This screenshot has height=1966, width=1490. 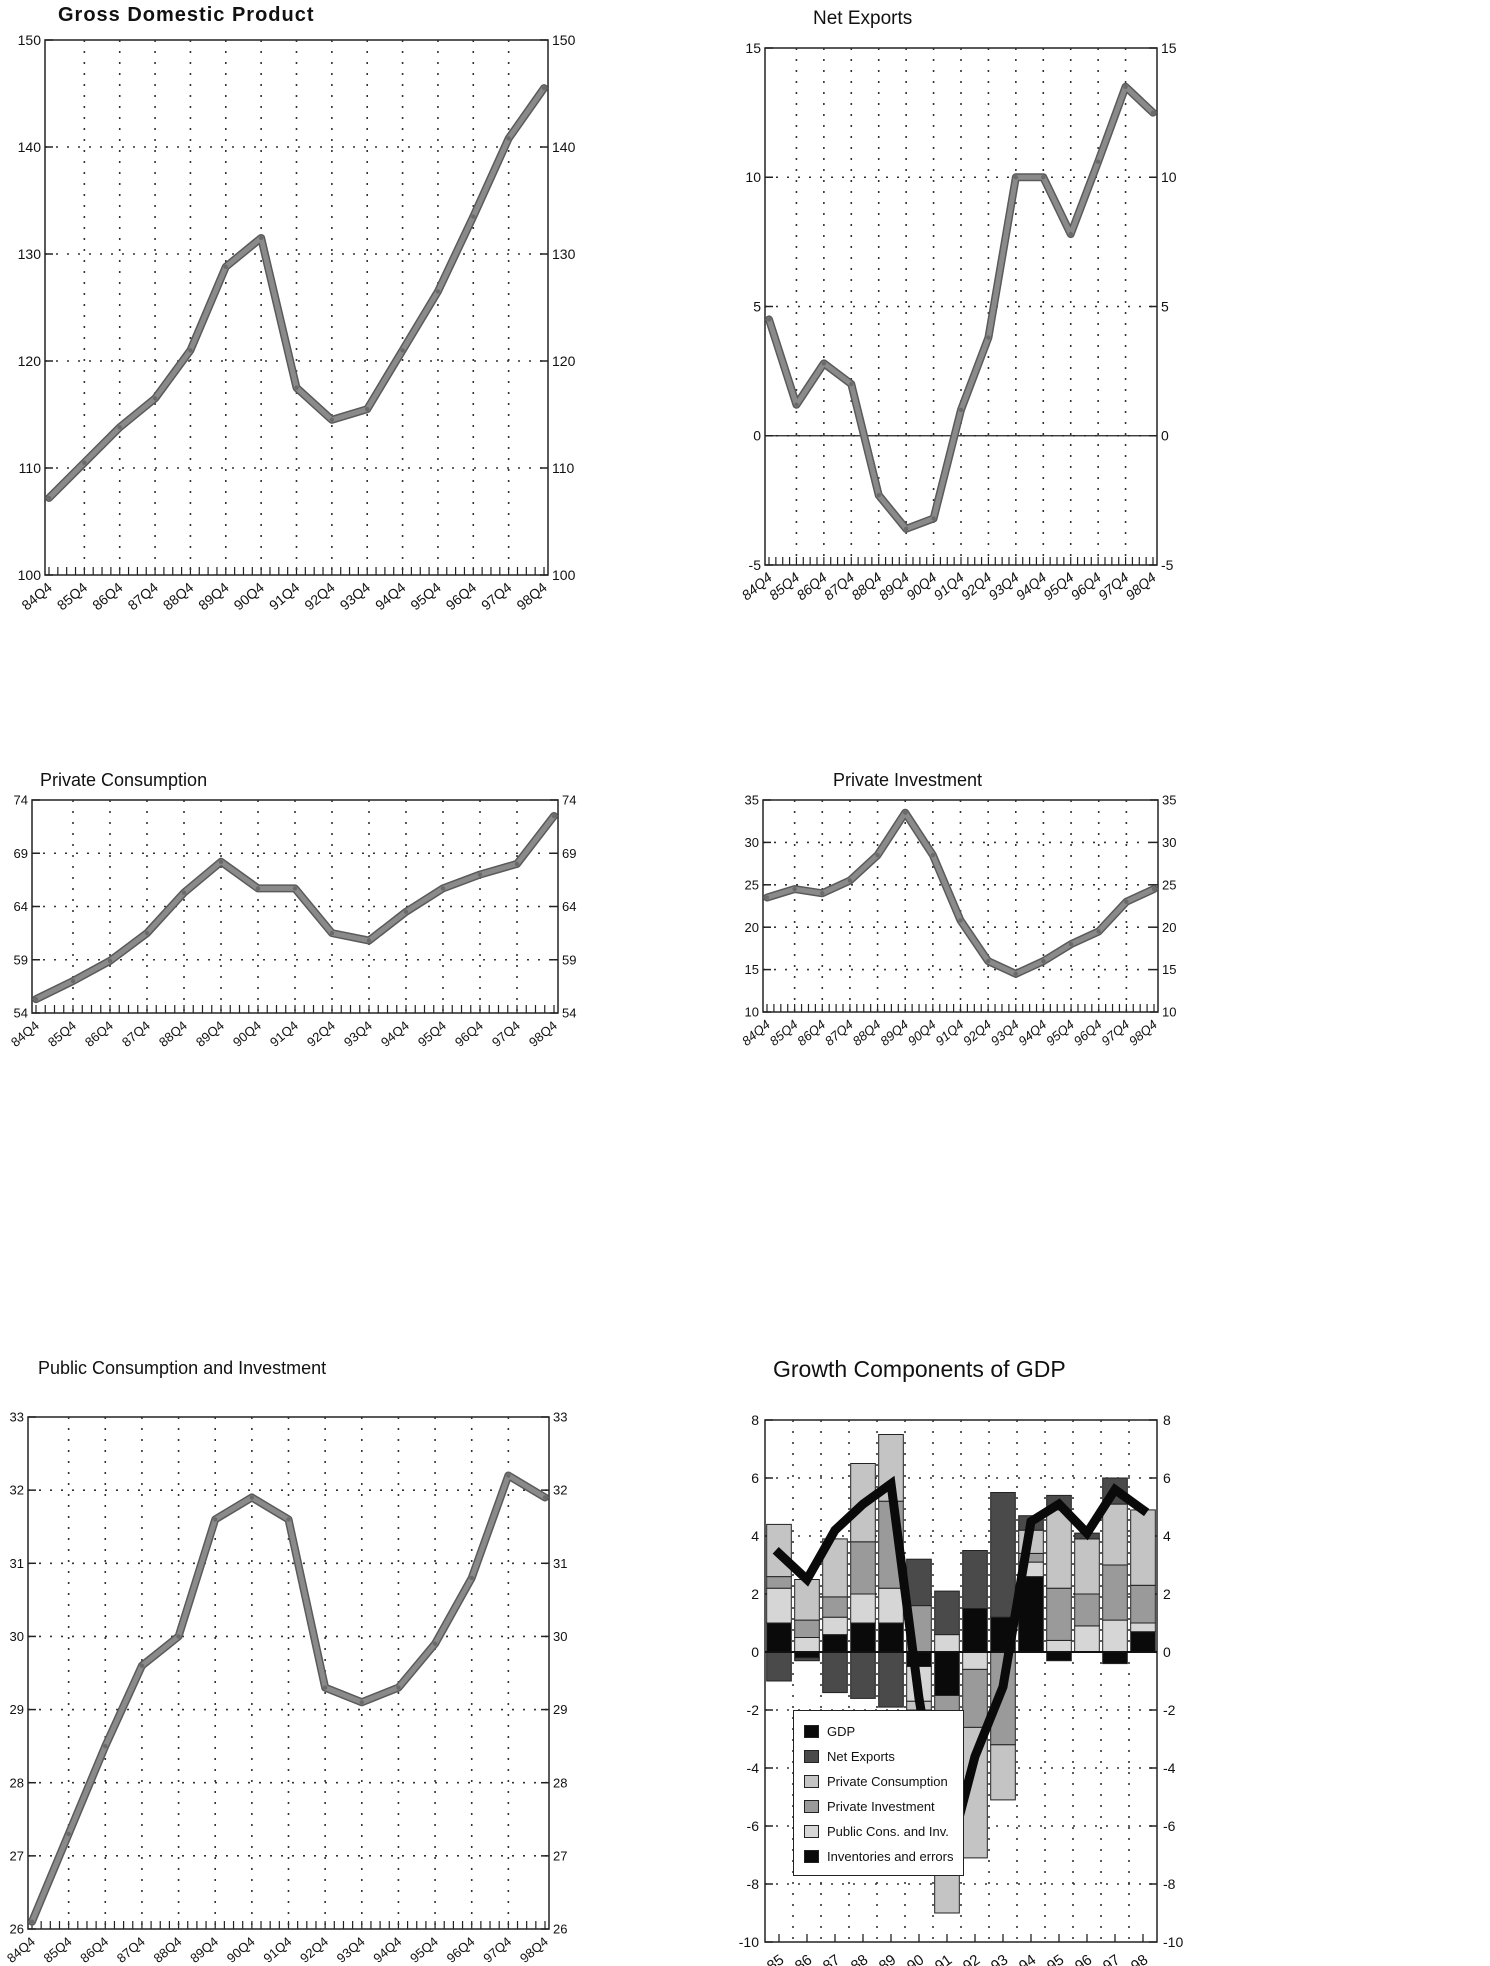 I want to click on private-consumption-series-line-outline, so click(x=295, y=907).